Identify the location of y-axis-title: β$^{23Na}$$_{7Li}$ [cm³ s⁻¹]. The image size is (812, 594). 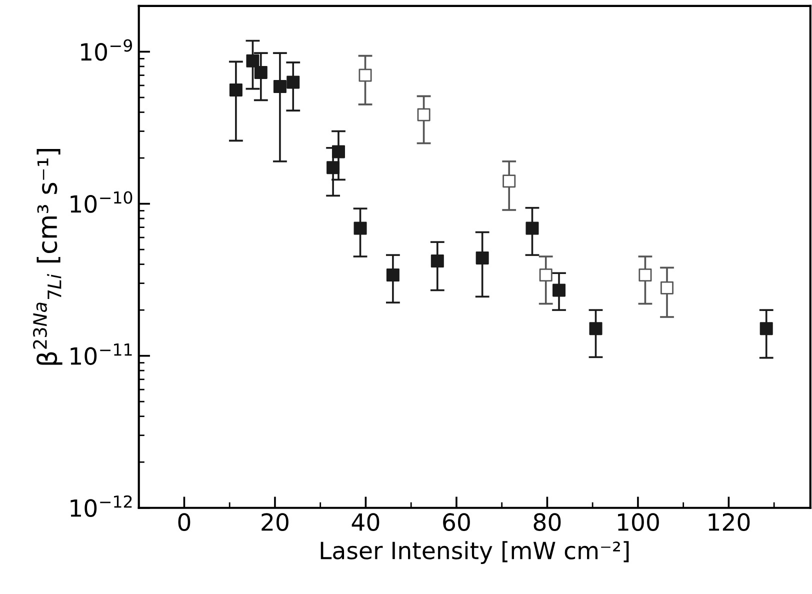
(47, 257).